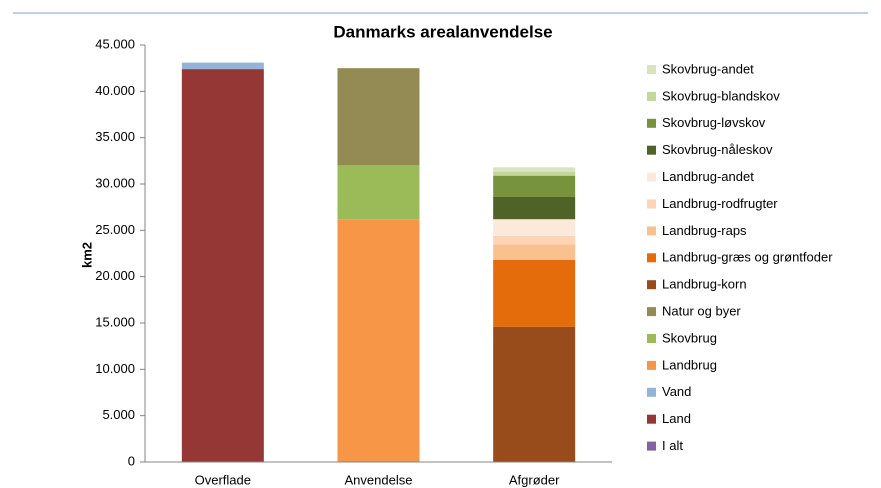  What do you see at coordinates (701, 311) in the screenshot?
I see `legend-label: Natur og byer` at bounding box center [701, 311].